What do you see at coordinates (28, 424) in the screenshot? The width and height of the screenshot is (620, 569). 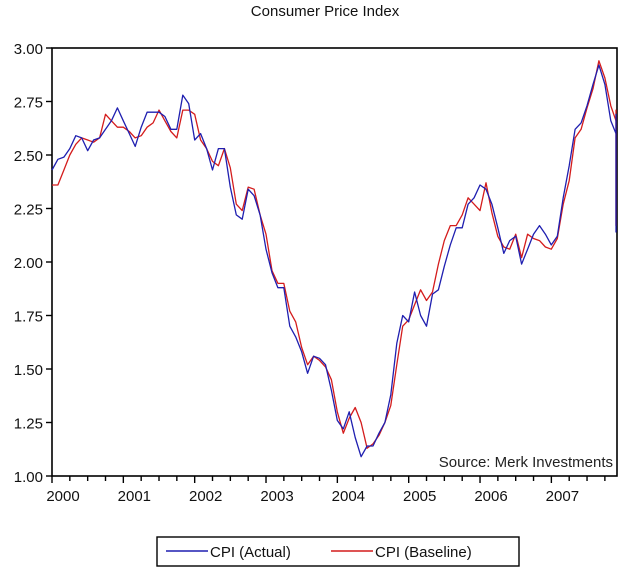 I see `y-tick-label: 1.25` at bounding box center [28, 424].